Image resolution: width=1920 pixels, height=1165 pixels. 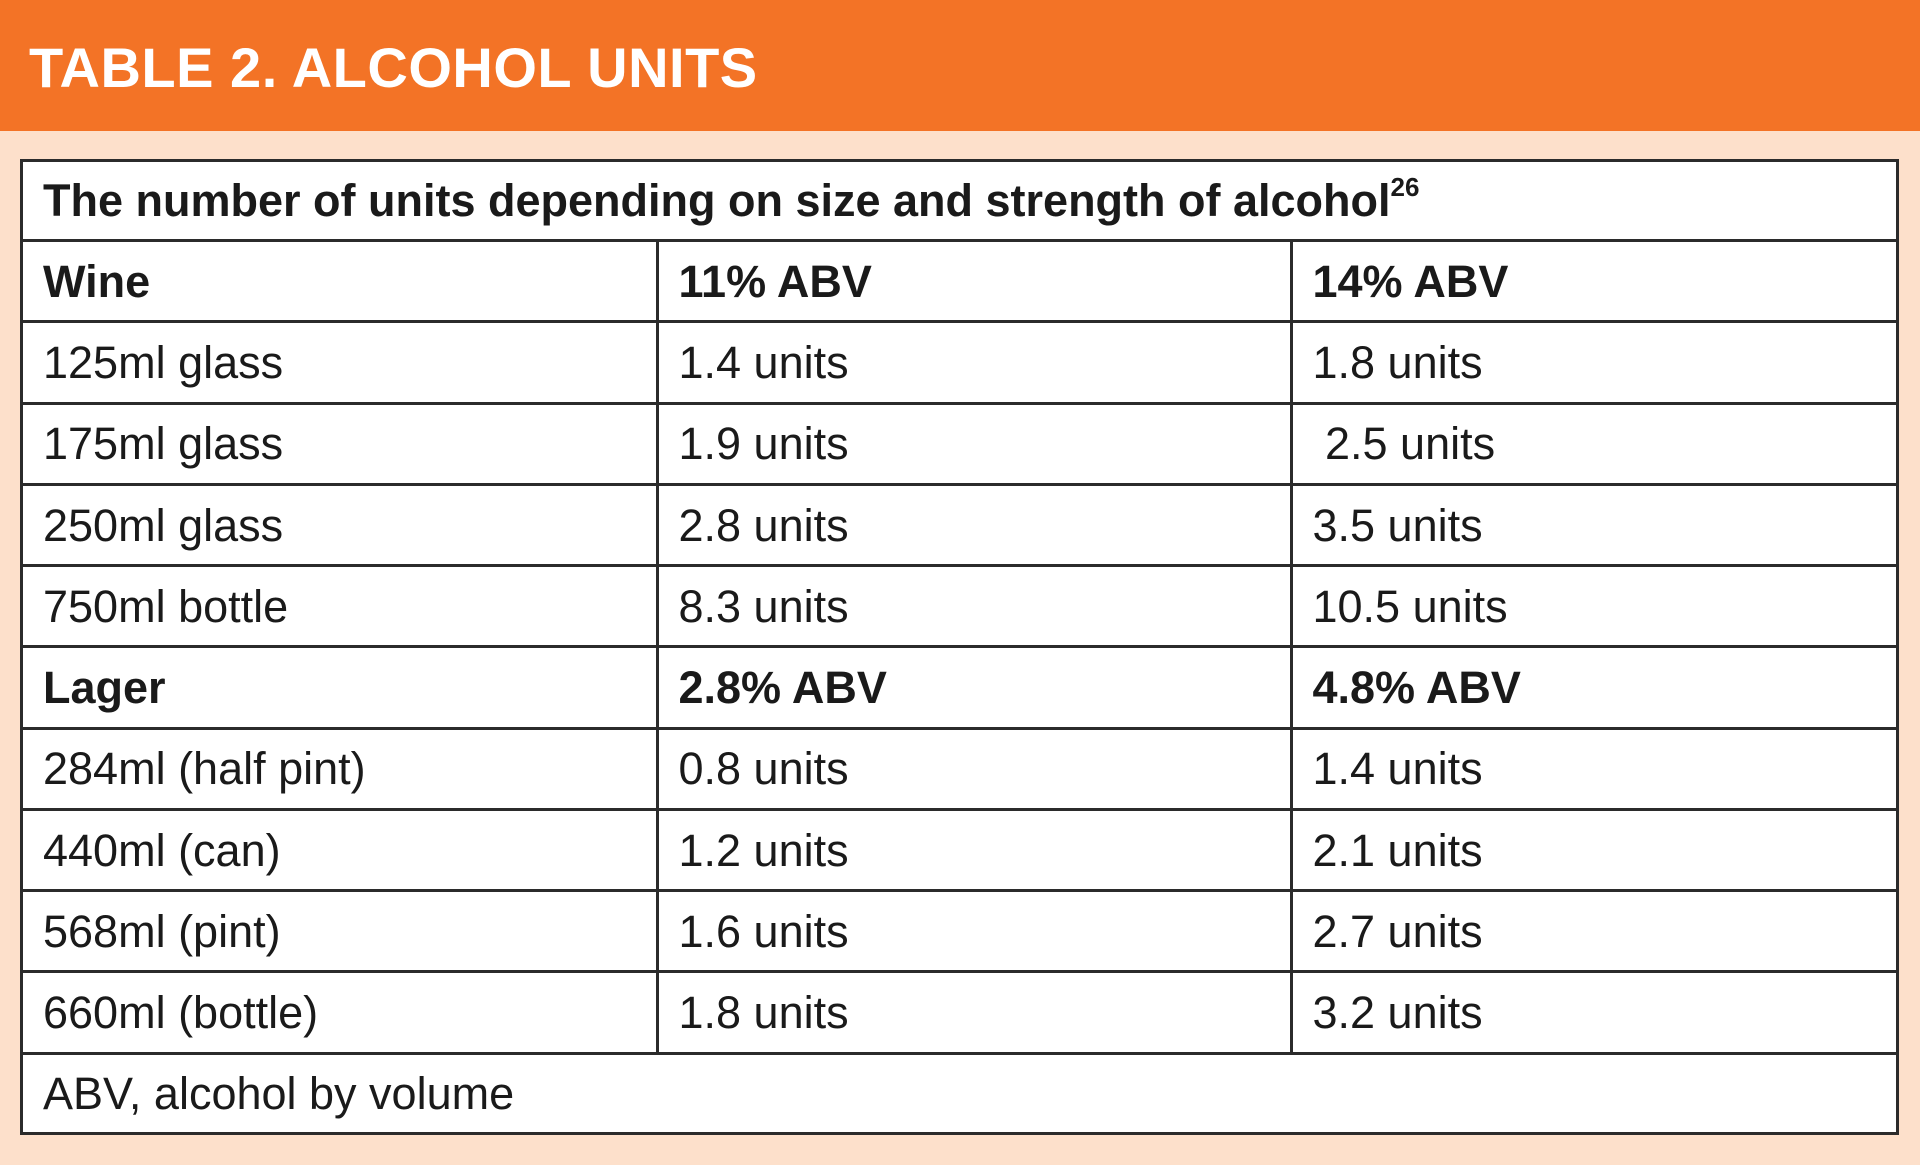 I want to click on table-row: 660ml (bottle) 1.8 units 3.2 units, so click(x=959, y=1012).